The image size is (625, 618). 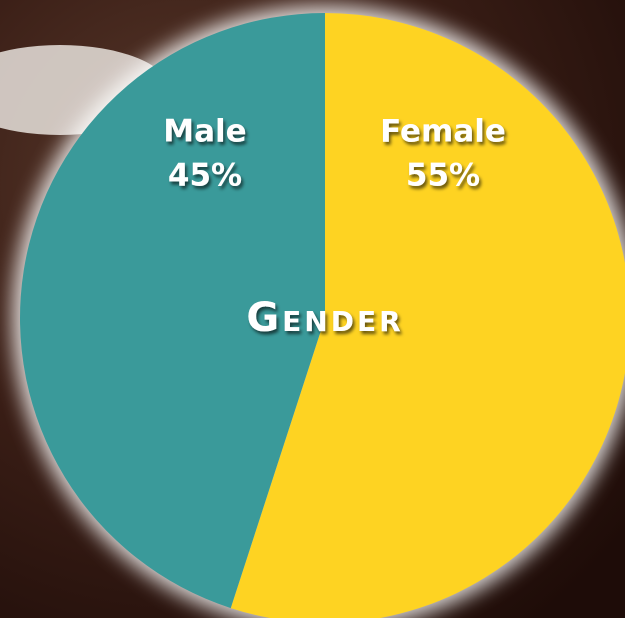 I want to click on labels: Female 55% Male 45%, so click(x=334, y=154).